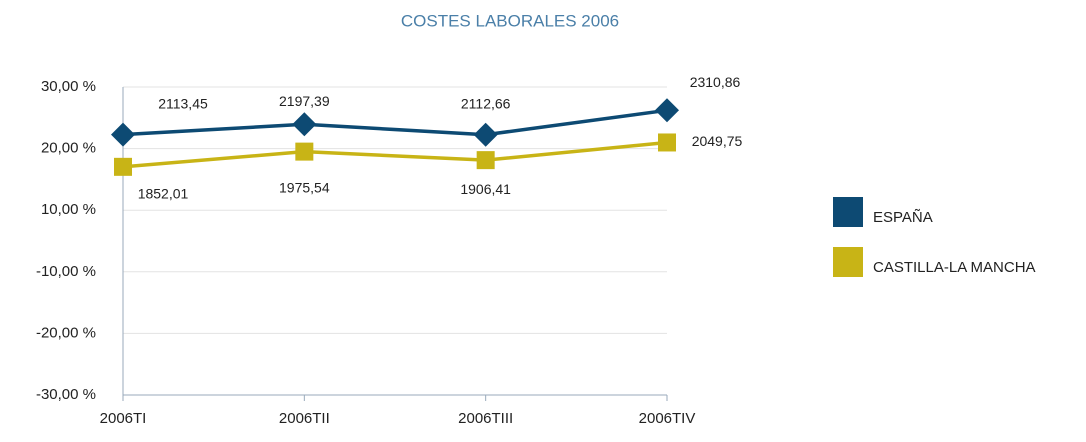 The width and height of the screenshot is (1086, 442). I want to click on y-tick-label: 10,00 %, so click(68, 209).